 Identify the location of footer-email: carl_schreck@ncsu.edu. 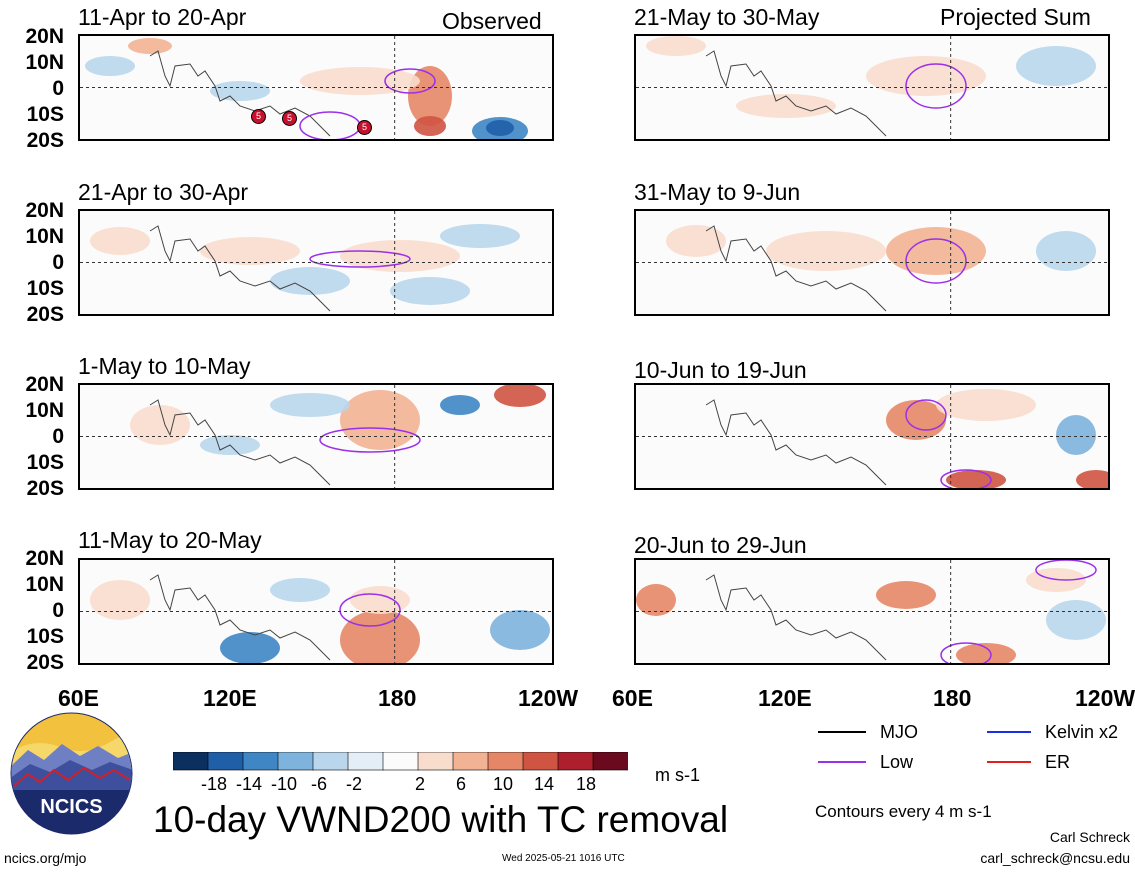
(1055, 858).